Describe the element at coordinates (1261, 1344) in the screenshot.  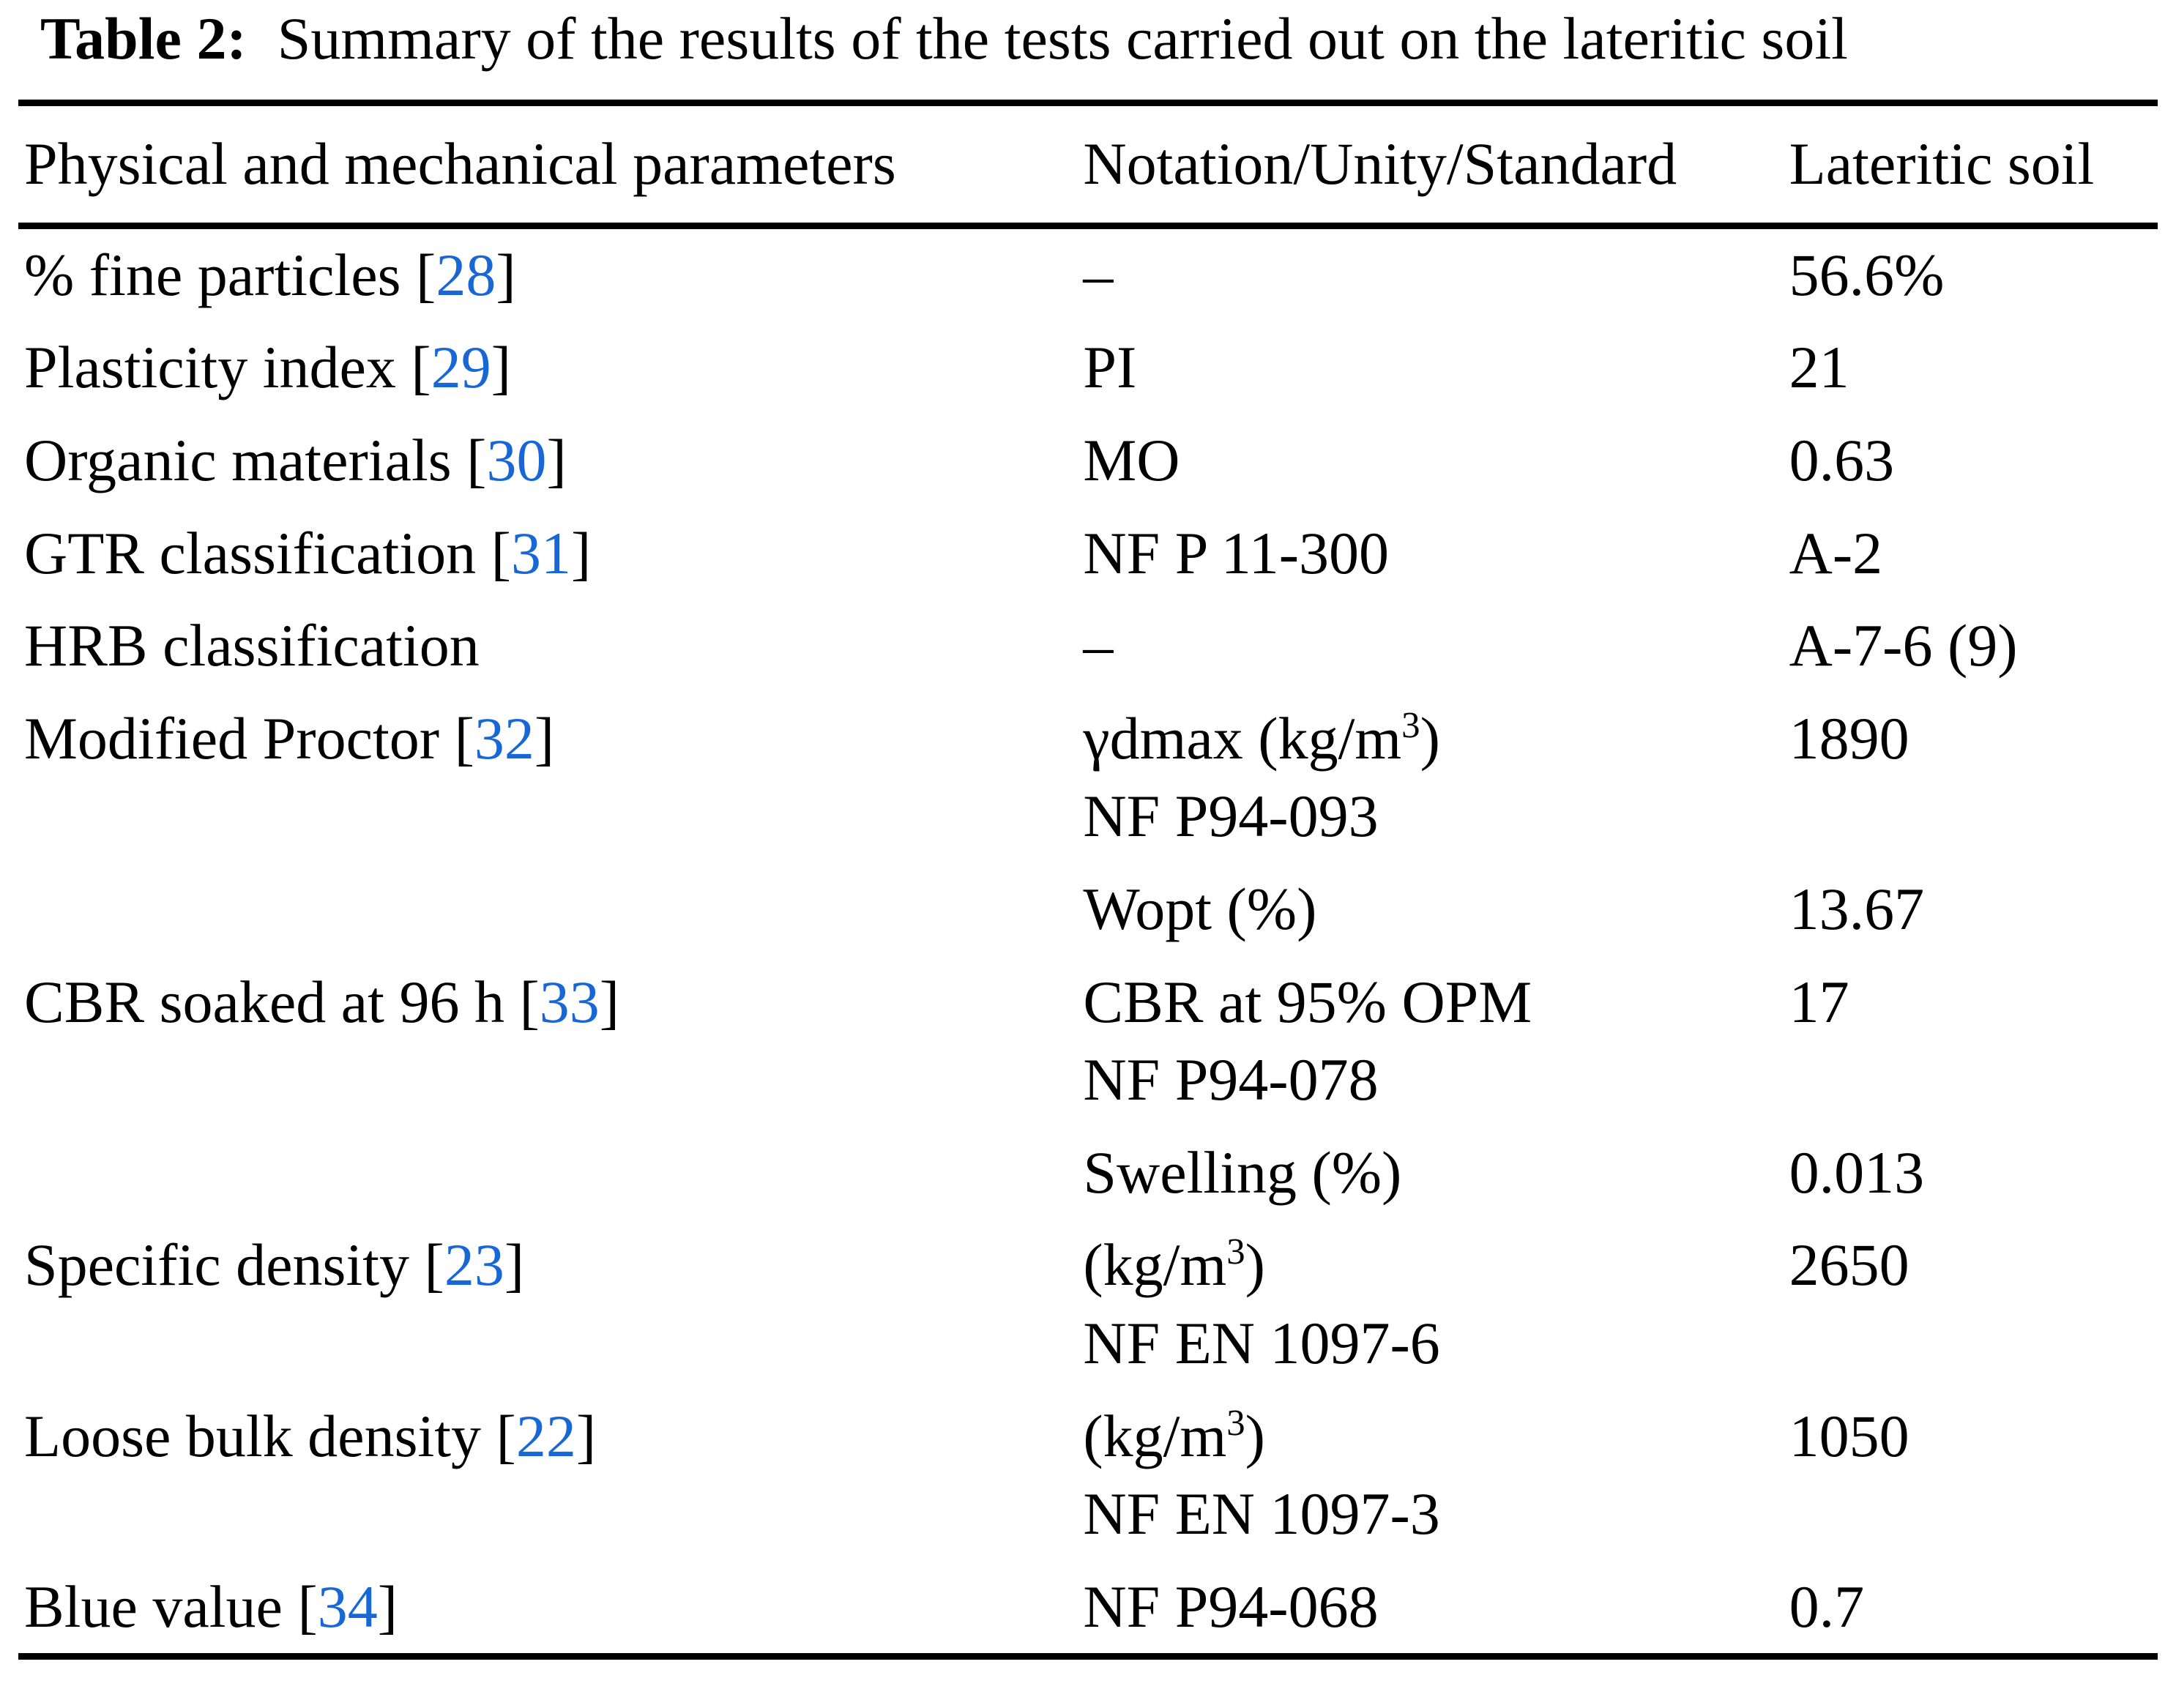
I see `notation-line: NF EN 1097-6` at that location.